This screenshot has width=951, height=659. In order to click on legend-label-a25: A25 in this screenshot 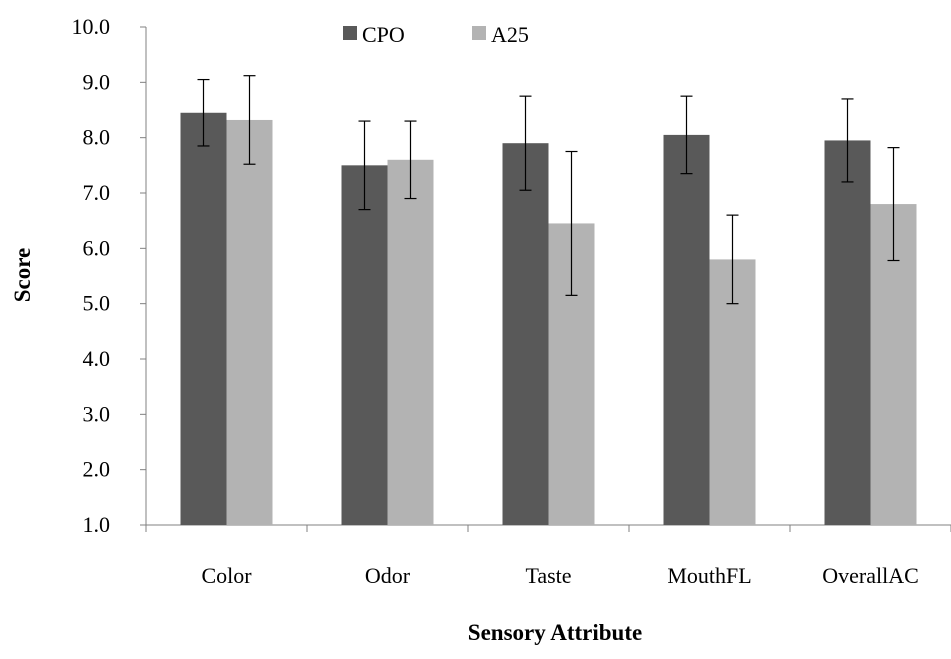, I will do `click(510, 34)`.